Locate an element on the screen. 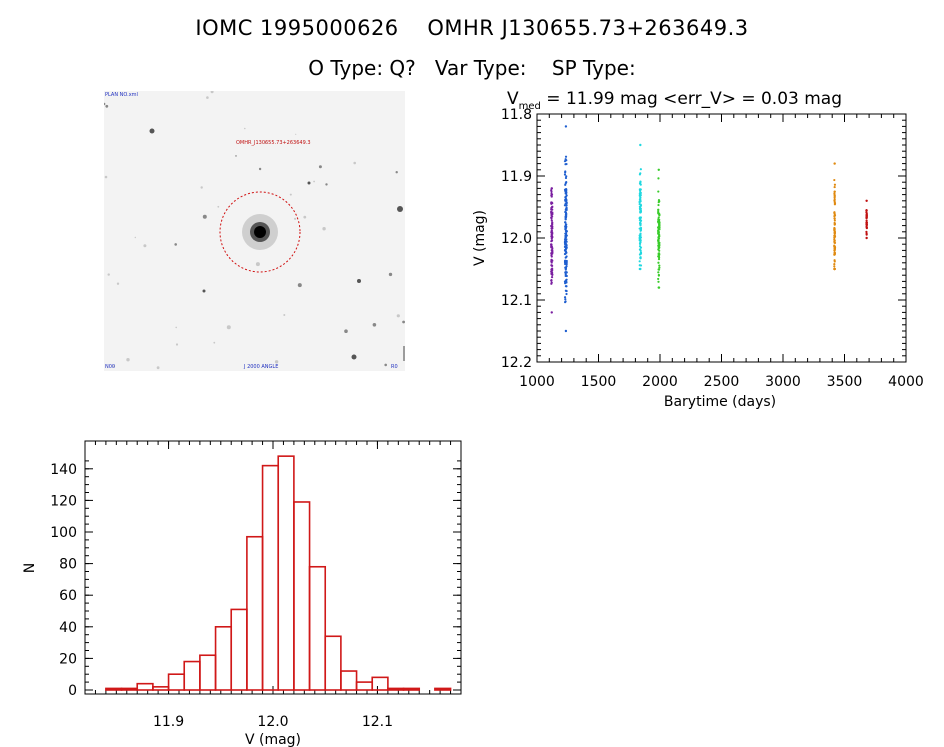  finder-image-canvas is located at coordinates (254, 230).